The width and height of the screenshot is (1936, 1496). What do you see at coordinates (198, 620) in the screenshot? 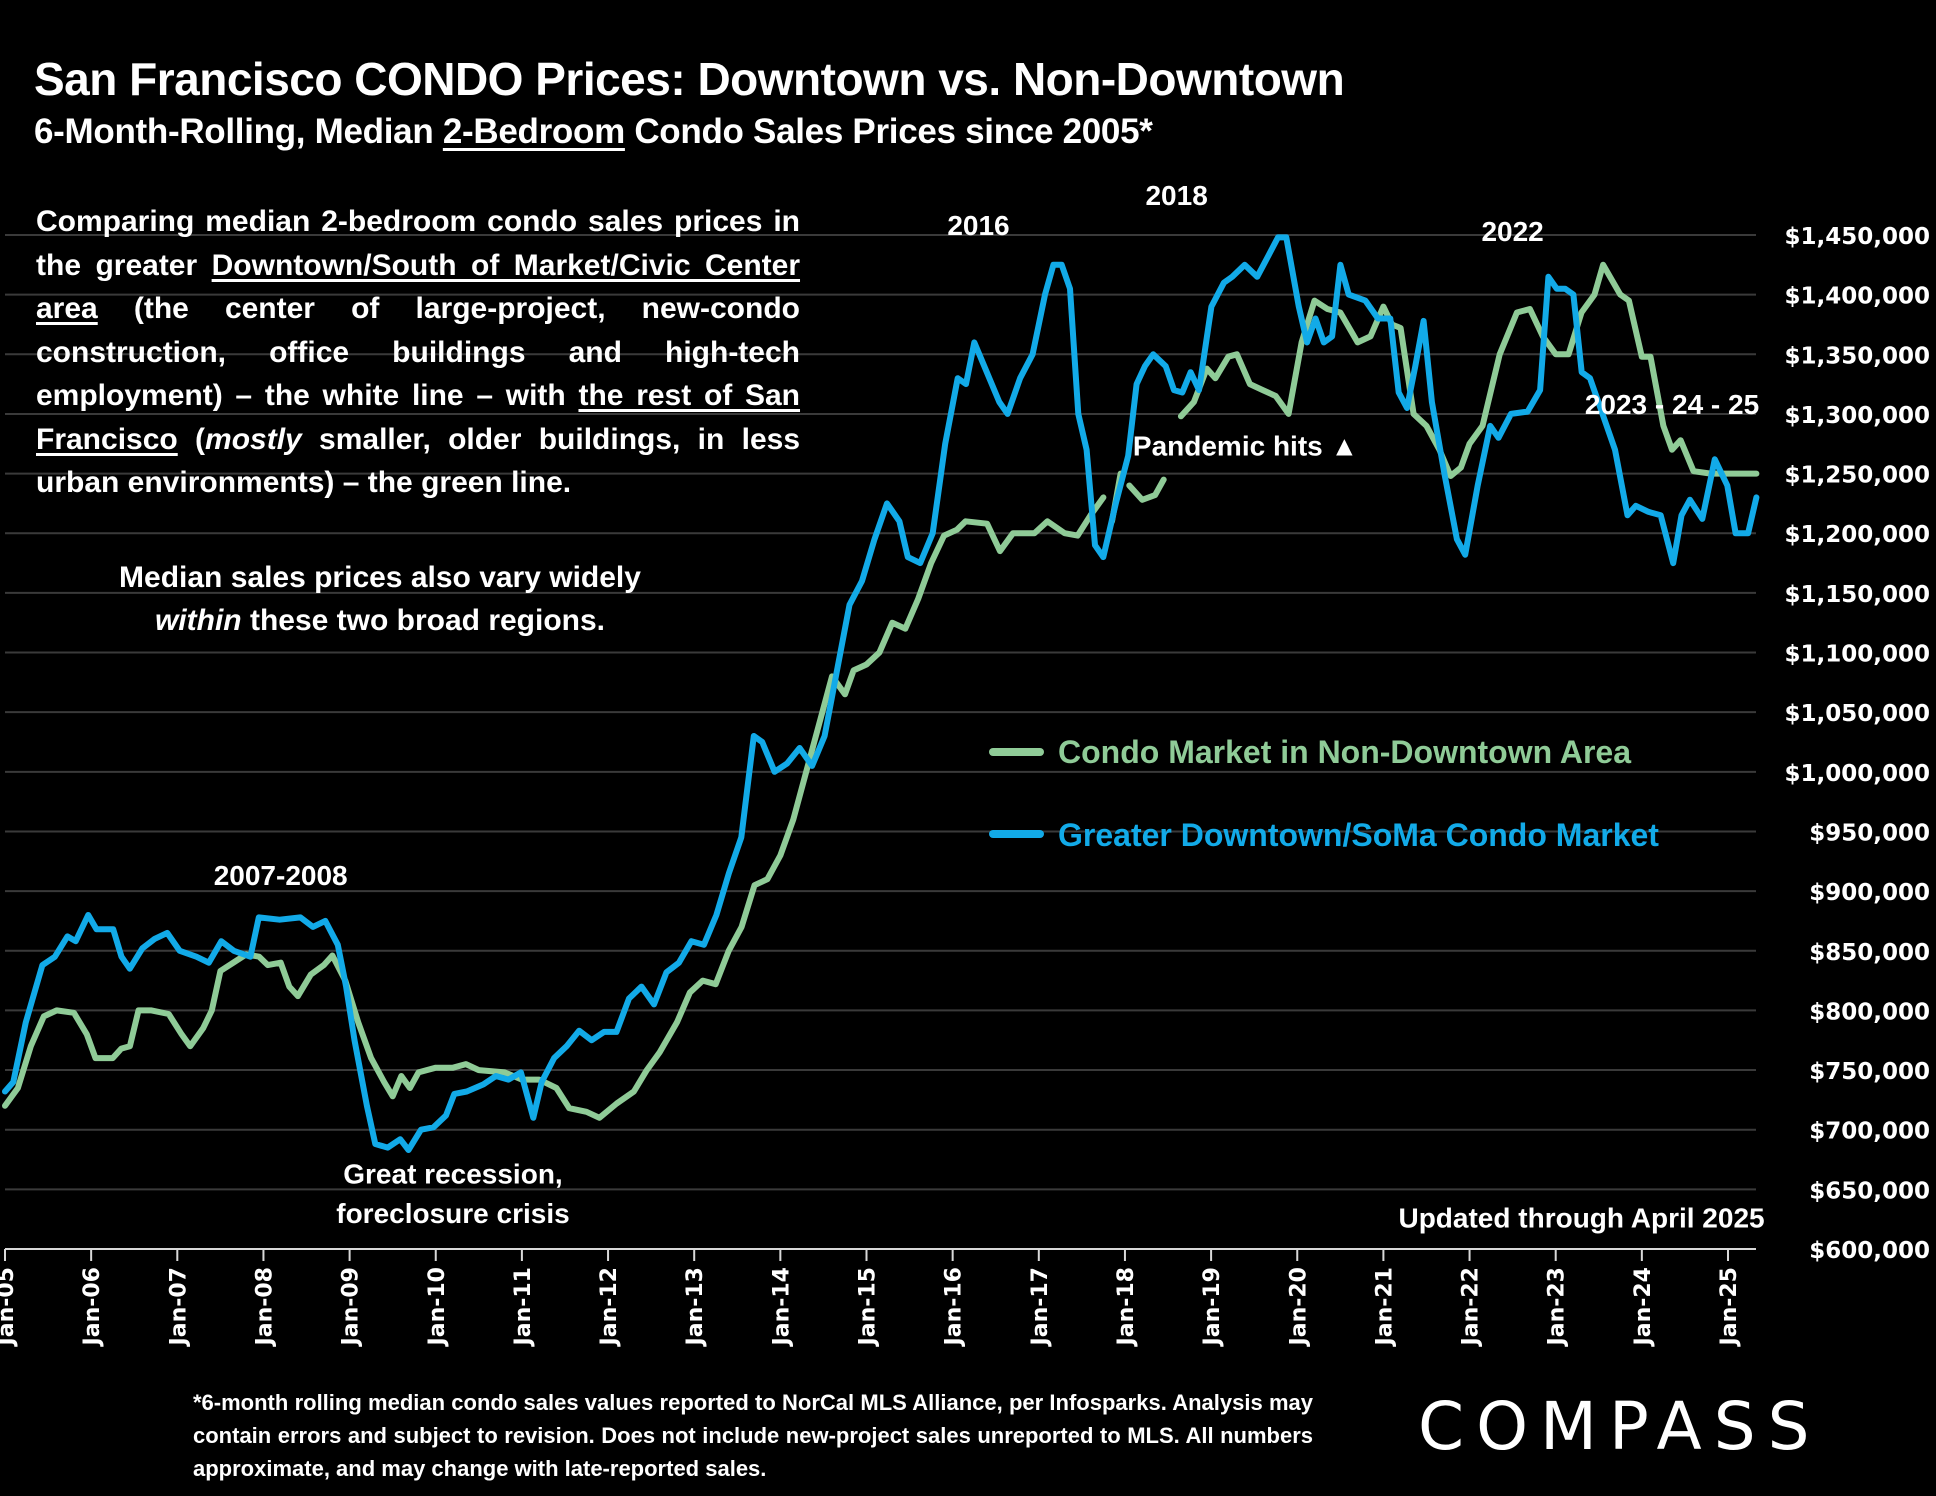
I see `note-italic: within` at bounding box center [198, 620].